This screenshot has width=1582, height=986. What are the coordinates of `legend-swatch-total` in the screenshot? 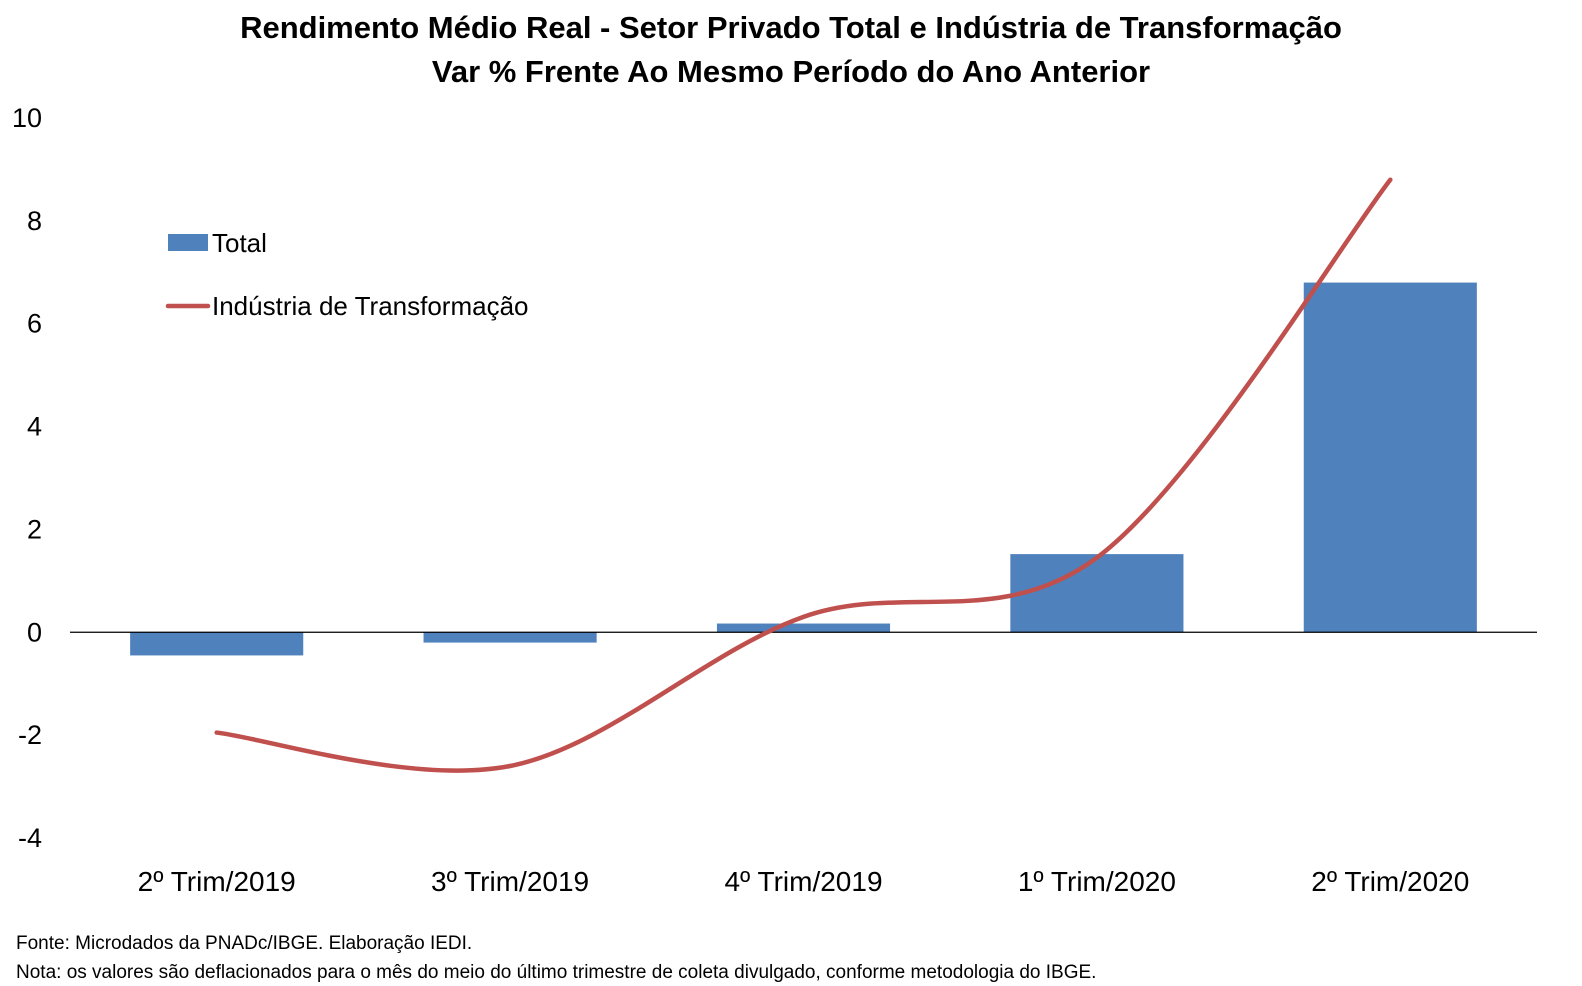 It's located at (188, 242).